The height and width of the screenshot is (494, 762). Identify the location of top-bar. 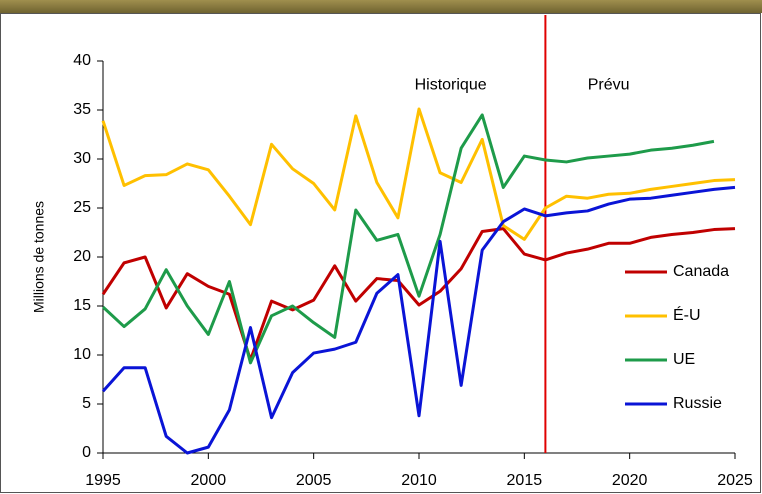
(381, 6).